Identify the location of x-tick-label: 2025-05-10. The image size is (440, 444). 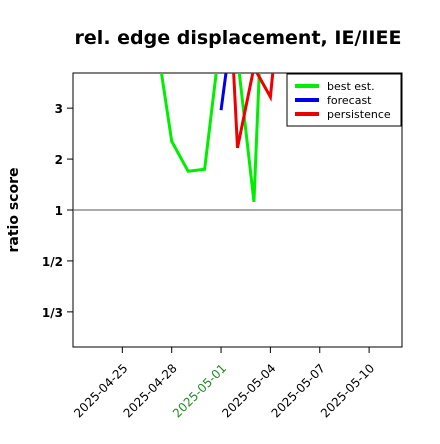
(347, 390).